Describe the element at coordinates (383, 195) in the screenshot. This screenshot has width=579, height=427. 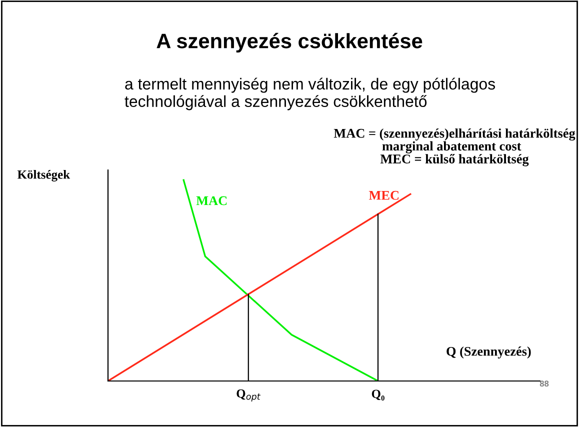
I see `series-label: MEC` at that location.